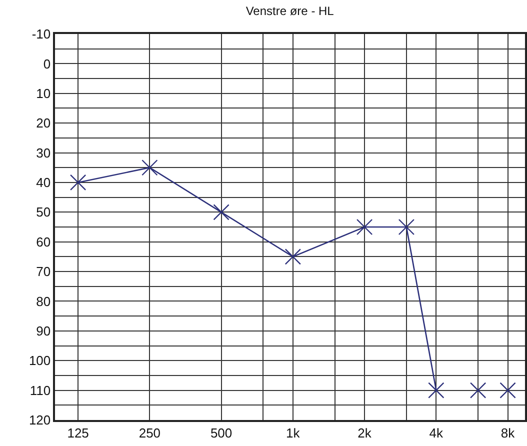 This screenshot has width=527, height=446. I want to click on y-tick-label: 70, so click(43, 272).